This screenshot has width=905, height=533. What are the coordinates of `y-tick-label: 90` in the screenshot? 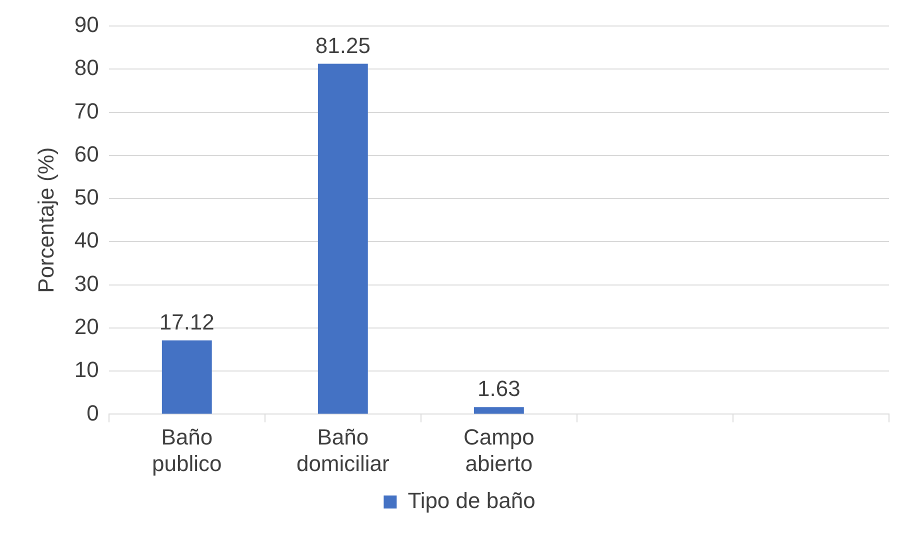 It's located at (86, 25).